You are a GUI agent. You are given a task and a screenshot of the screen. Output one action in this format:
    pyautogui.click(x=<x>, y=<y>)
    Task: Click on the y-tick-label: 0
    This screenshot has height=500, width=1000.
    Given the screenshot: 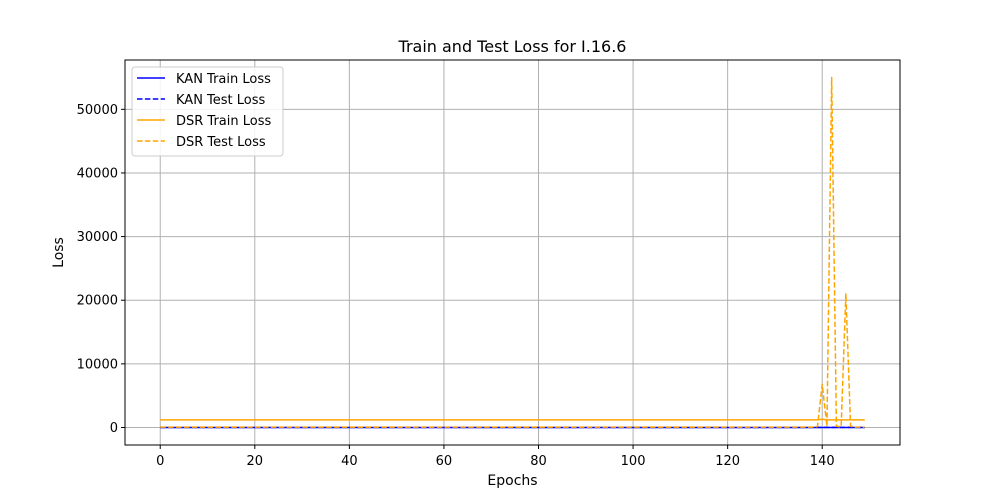 What is the action you would take?
    pyautogui.click(x=114, y=428)
    